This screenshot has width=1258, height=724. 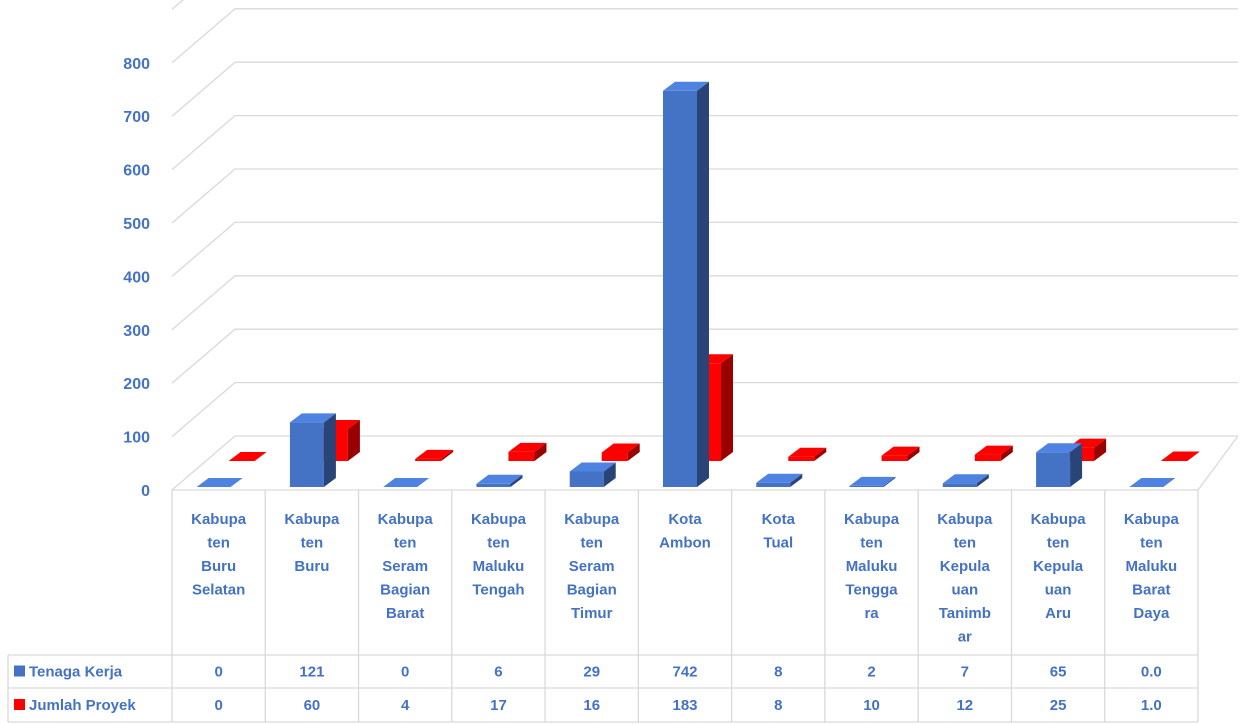 I want to click on y-tick-label: 600, so click(x=136, y=171).